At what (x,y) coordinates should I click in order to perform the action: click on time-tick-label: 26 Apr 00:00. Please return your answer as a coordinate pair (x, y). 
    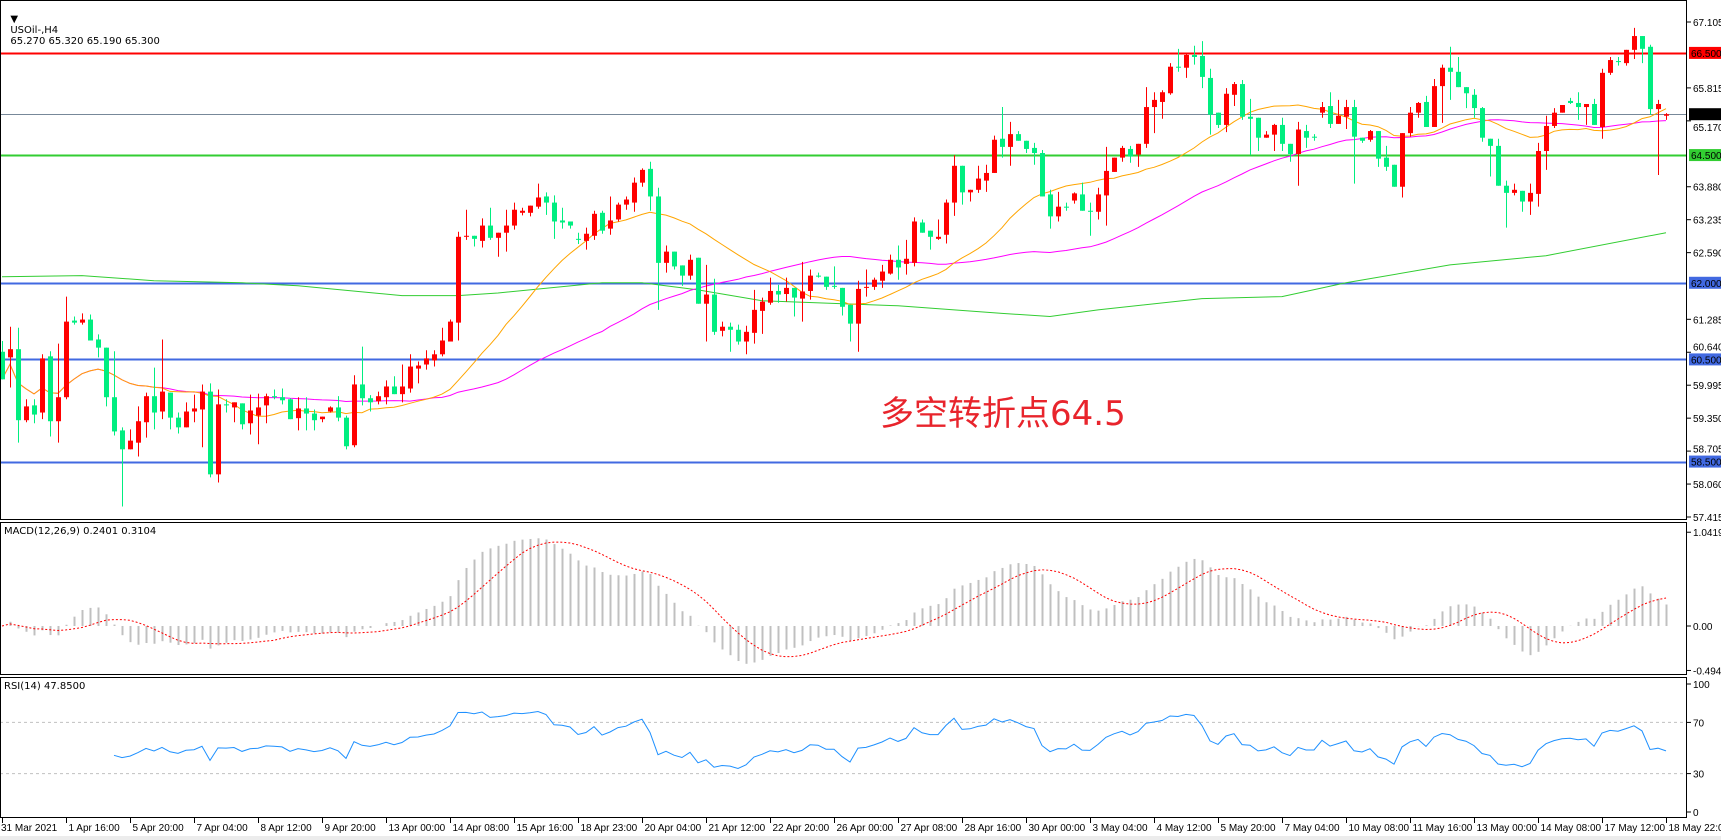
    Looking at the image, I should click on (865, 828).